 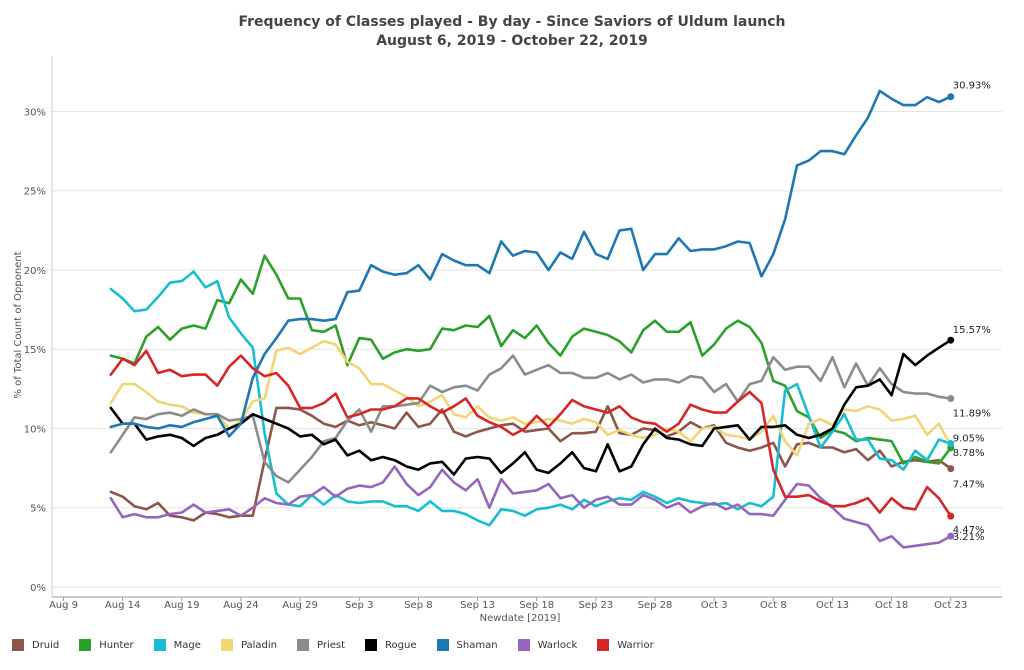 I want to click on x-tick-label: Aug 24, so click(x=240, y=605).